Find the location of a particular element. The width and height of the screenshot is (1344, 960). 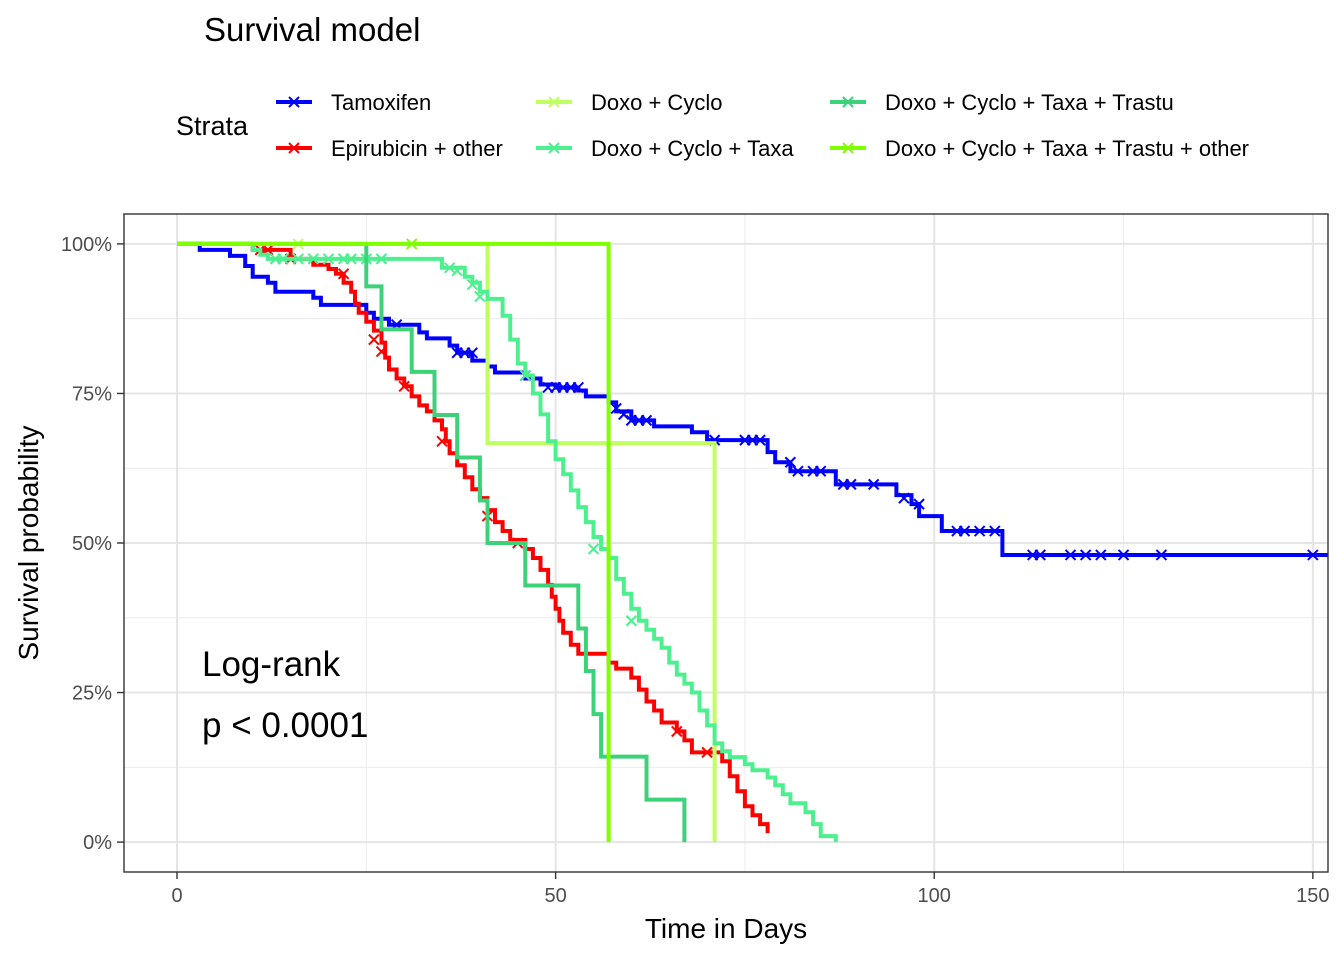

x-tick-label: 50 is located at coordinates (555, 896).